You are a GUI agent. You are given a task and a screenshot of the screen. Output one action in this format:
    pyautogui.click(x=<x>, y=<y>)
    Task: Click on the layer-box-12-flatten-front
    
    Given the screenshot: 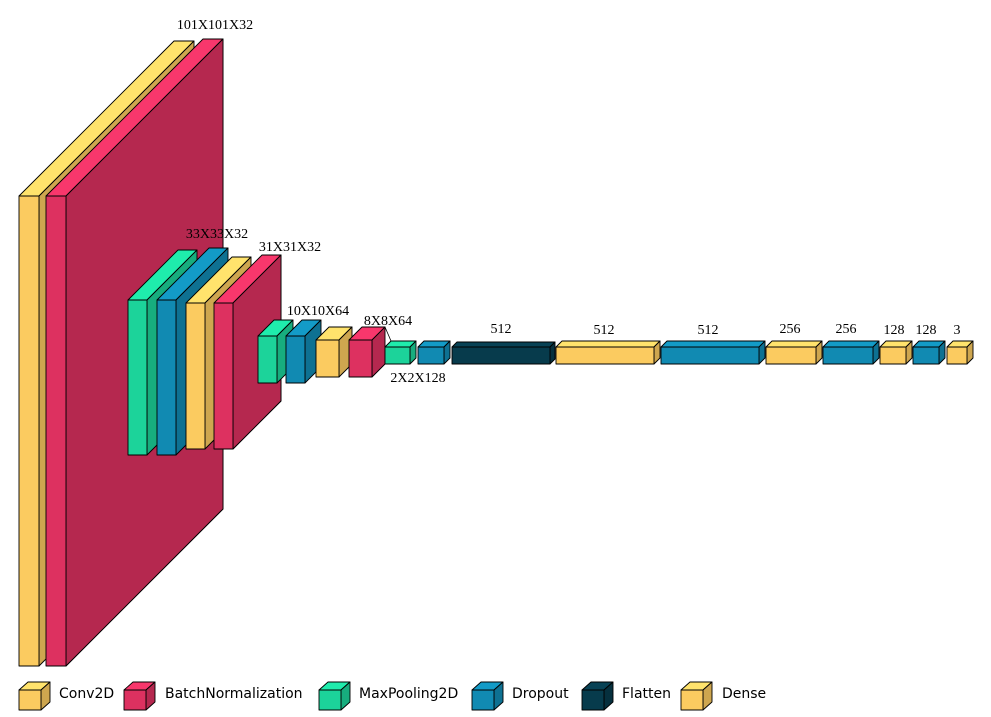 What is the action you would take?
    pyautogui.click(x=501, y=355)
    